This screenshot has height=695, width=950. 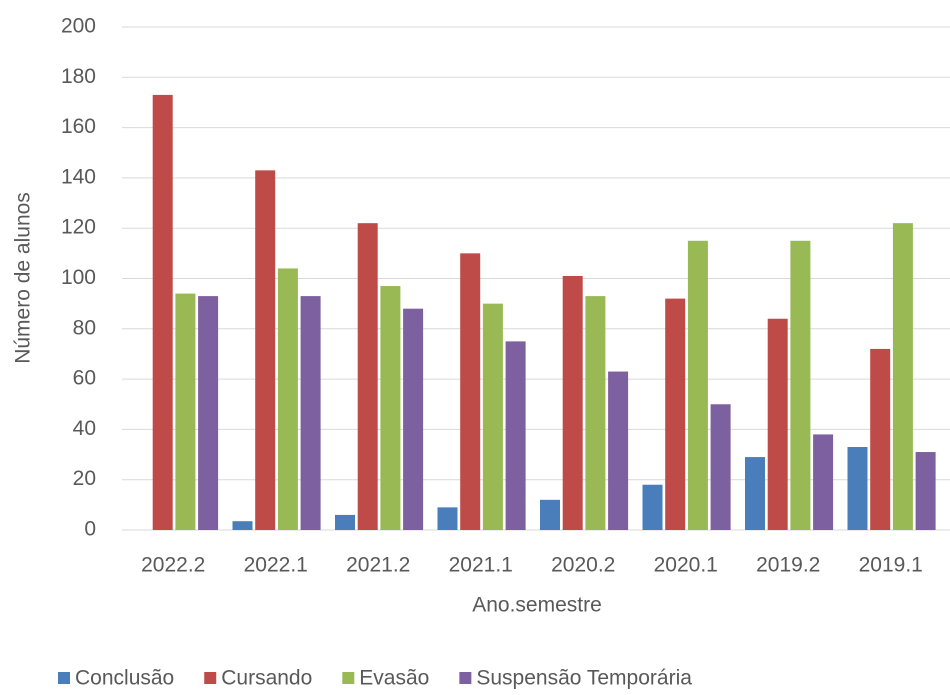 I want to click on legend-label: Evasão, so click(x=394, y=678).